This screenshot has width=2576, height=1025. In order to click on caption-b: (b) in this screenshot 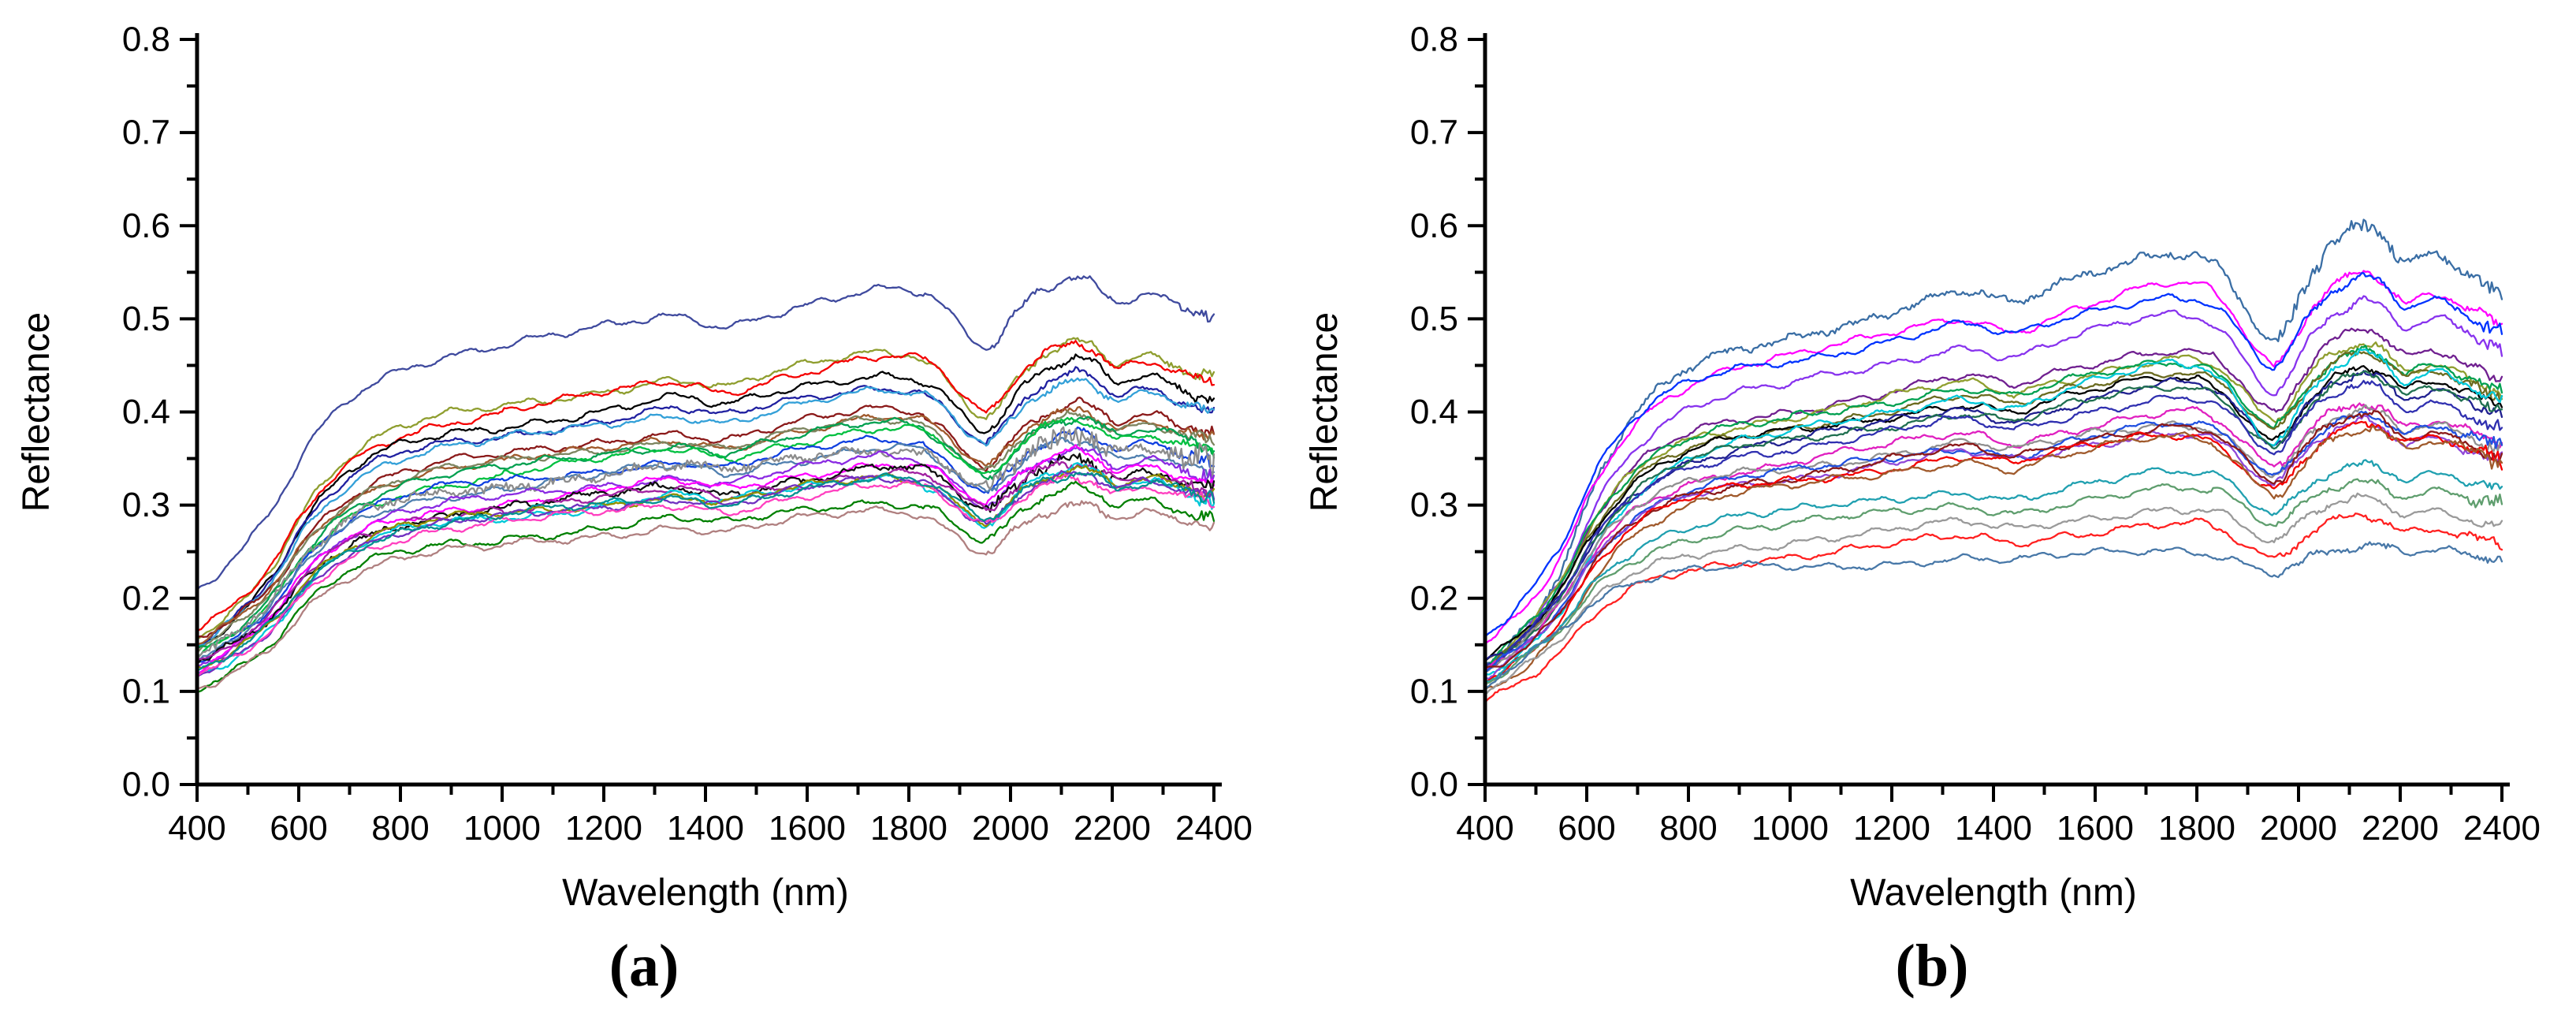, I will do `click(1932, 966)`.